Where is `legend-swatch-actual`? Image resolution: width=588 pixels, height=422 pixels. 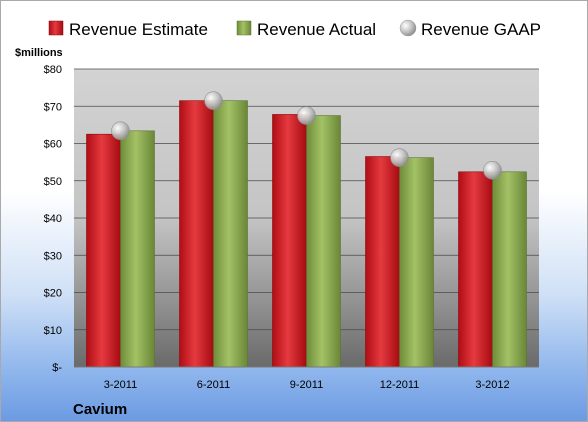 legend-swatch-actual is located at coordinates (244, 28).